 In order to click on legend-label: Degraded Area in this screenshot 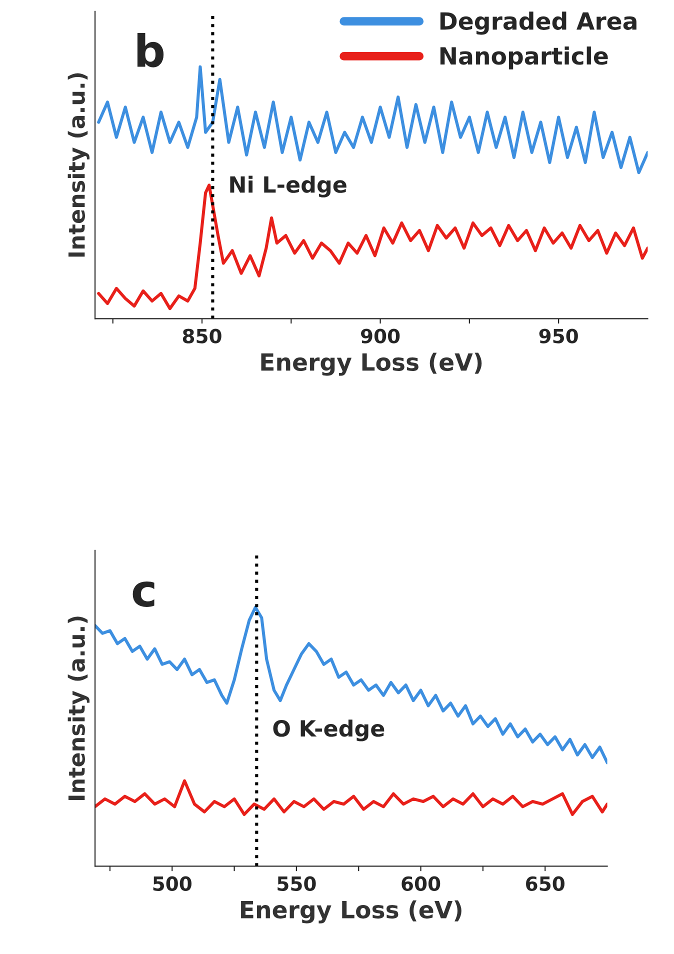, I will do `click(538, 23)`.